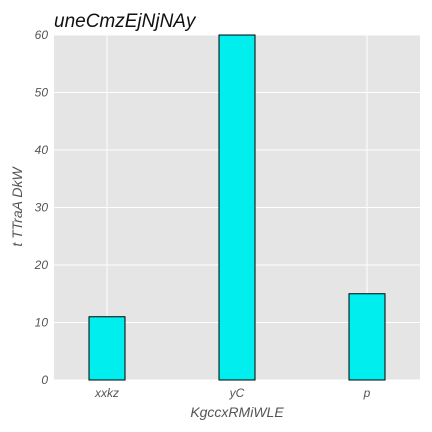 This screenshot has width=432, height=432. I want to click on y-axis-ticks: 0 10 20 30 40 50 60, so click(41, 207).